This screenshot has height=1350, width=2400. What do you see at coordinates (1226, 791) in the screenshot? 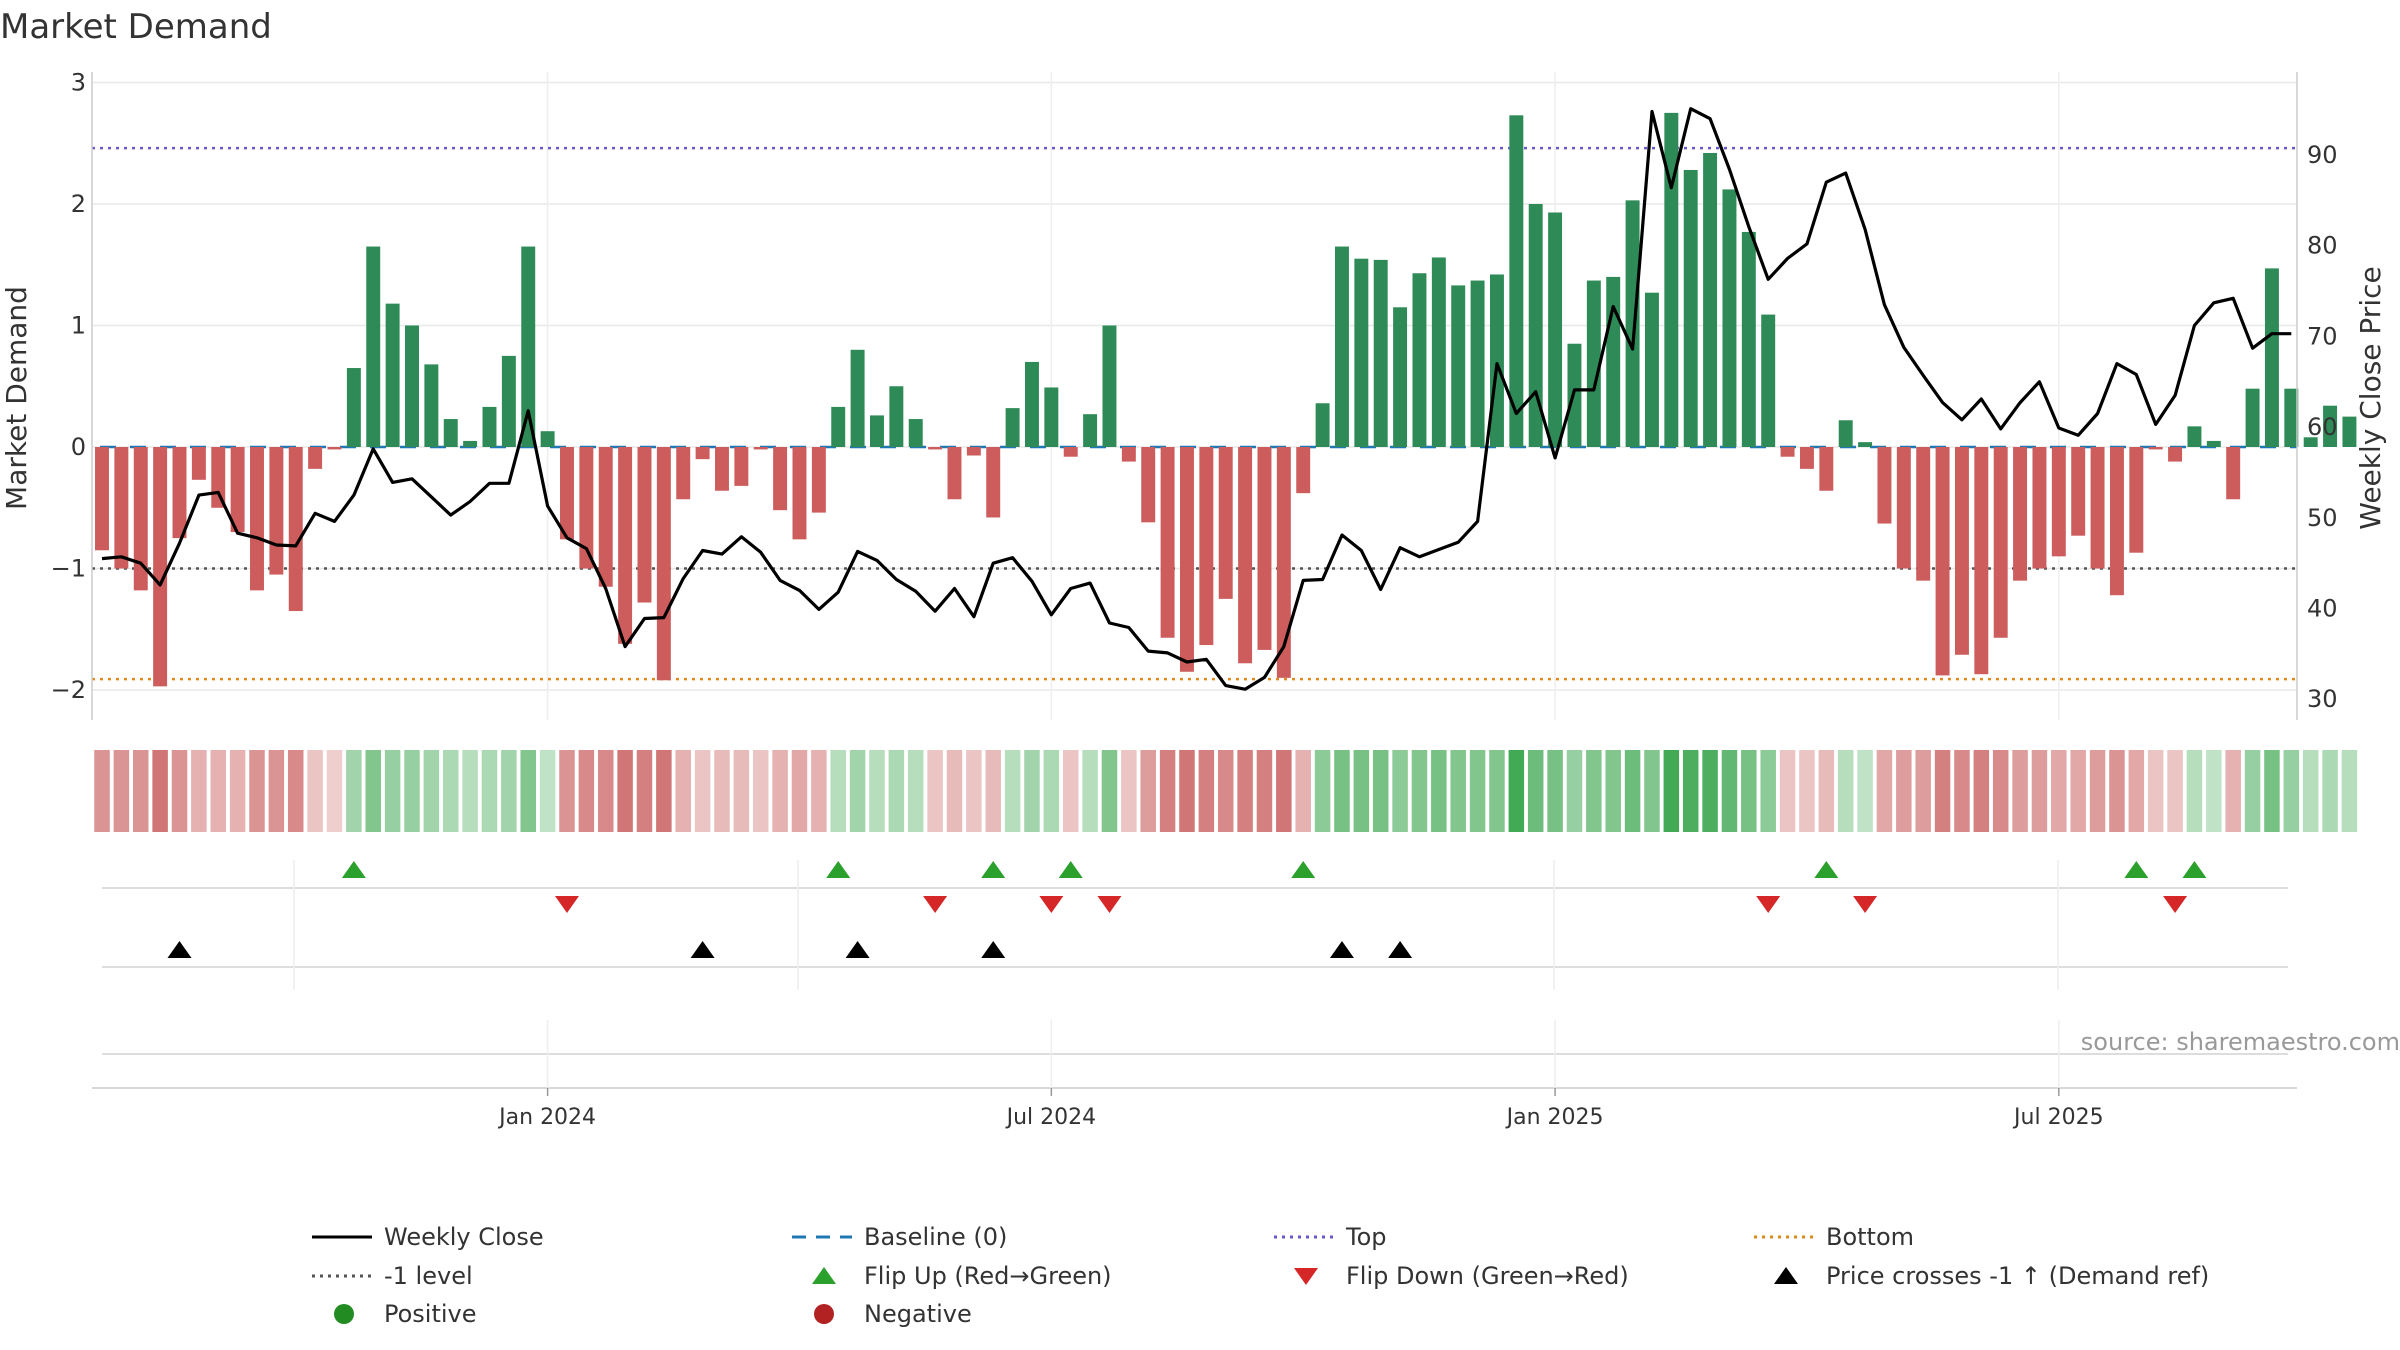
I see `heat-strip` at bounding box center [1226, 791].